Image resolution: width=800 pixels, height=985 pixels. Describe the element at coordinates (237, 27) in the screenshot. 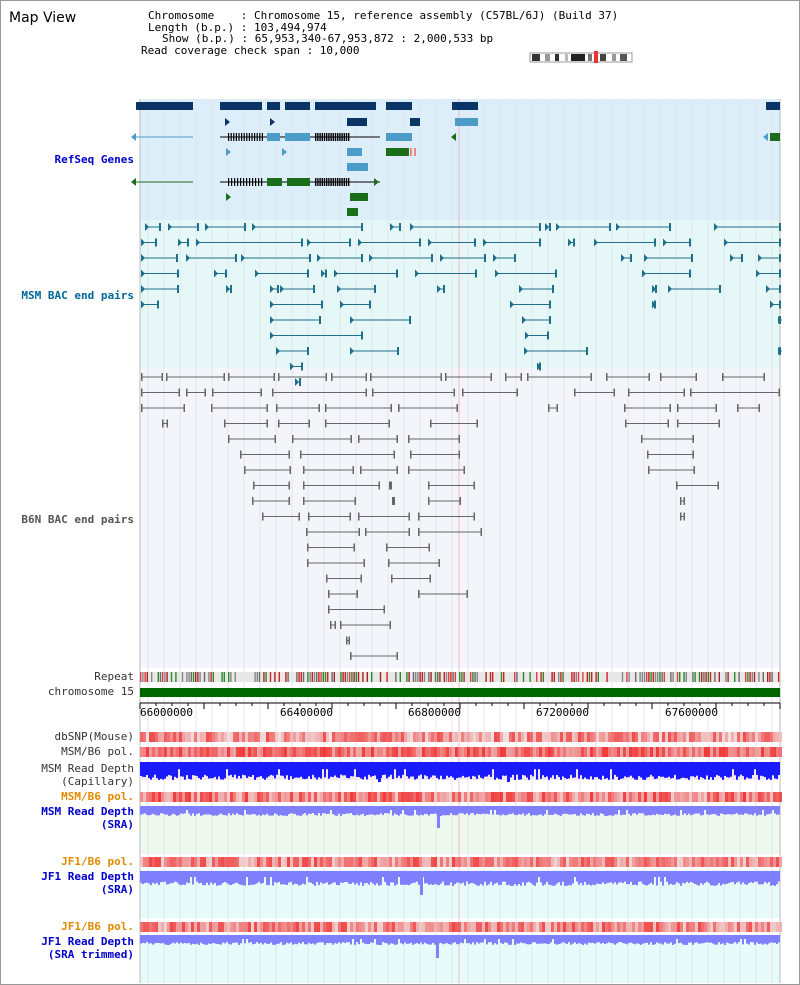

I see `length-info: Length (b.p.) : 103,494,974` at that location.